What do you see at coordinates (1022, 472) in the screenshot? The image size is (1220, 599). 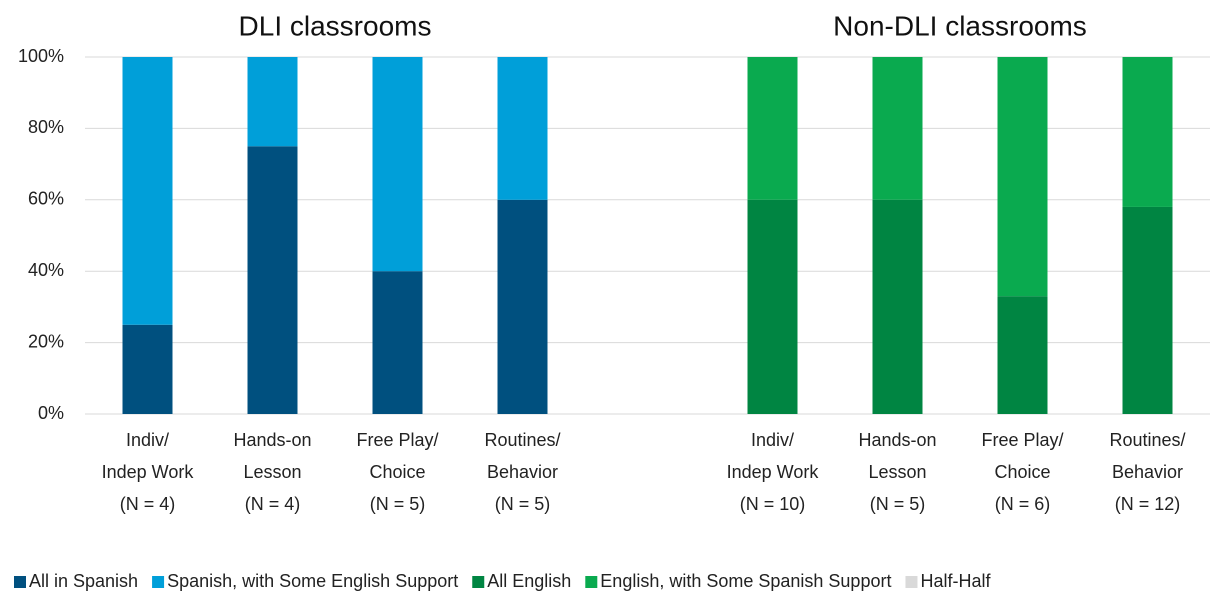 I see `x-tick-label: Free Play/Choice (N = 6)` at bounding box center [1022, 472].